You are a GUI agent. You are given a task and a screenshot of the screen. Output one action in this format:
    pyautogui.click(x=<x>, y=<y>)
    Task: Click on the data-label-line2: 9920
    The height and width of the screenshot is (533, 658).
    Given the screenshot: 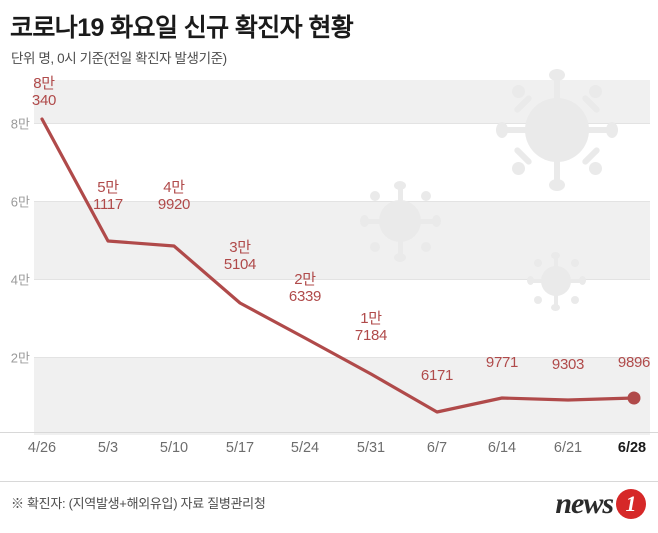 What is the action you would take?
    pyautogui.click(x=174, y=204)
    